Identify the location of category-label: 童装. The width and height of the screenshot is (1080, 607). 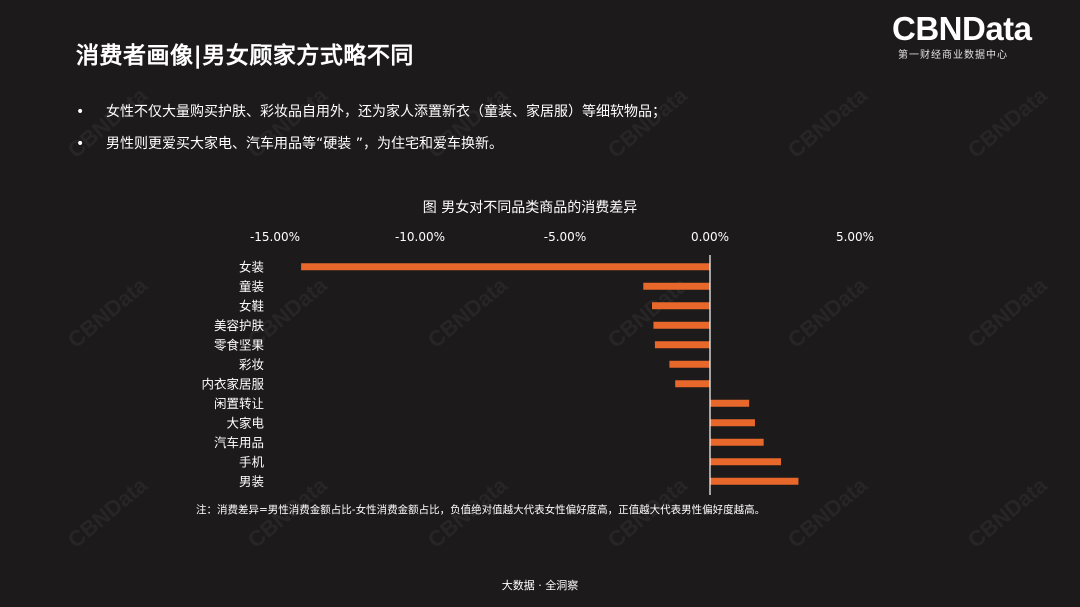
(251, 286).